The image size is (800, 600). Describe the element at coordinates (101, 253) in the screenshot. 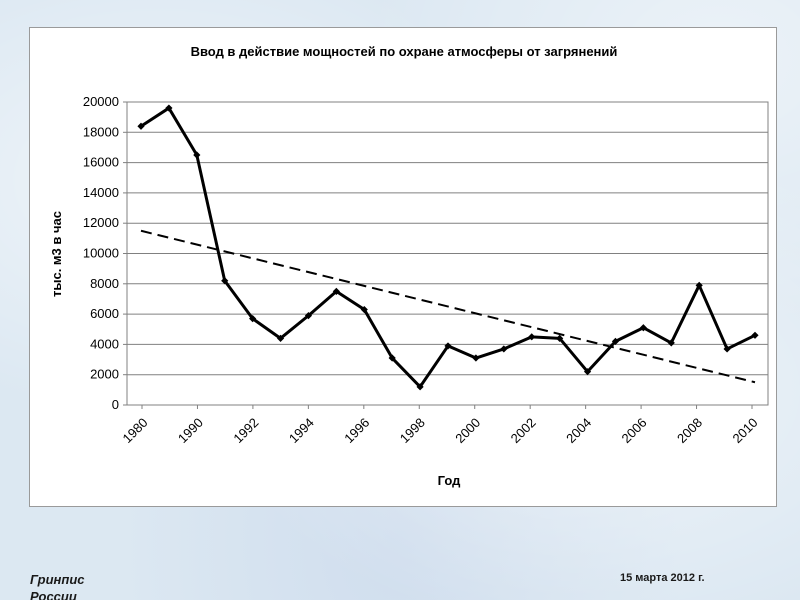

I see `y-tick-label: 10000` at that location.